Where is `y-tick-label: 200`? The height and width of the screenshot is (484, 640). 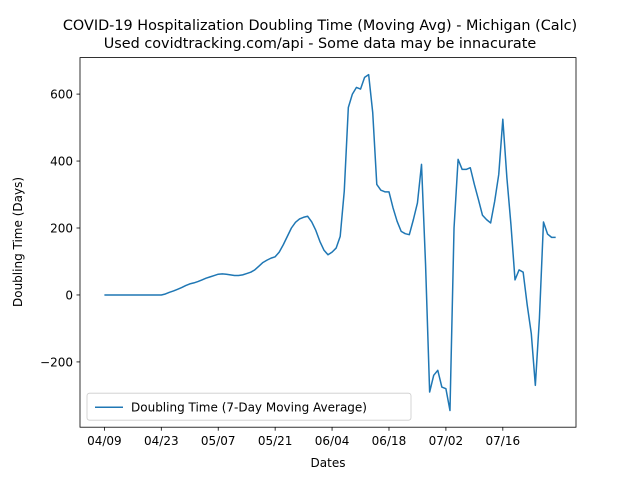 y-tick-label: 200 is located at coordinates (61, 229).